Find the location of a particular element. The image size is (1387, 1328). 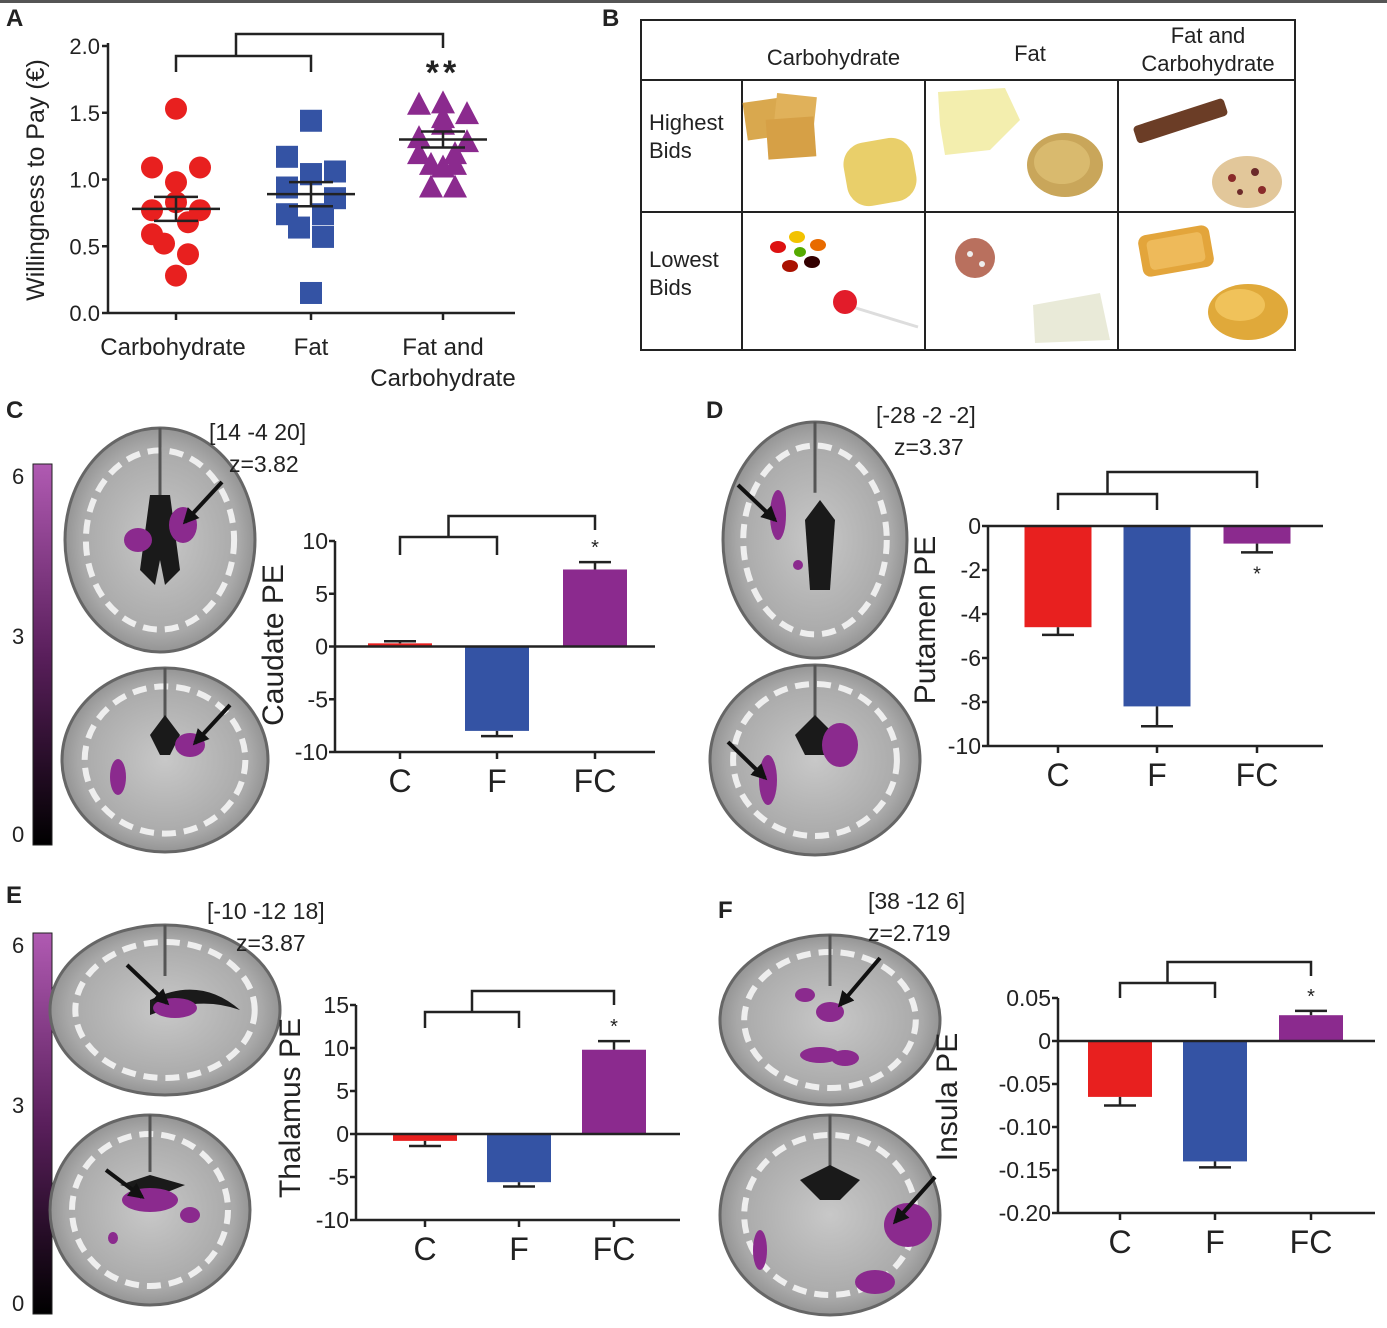

significance-marker: ** is located at coordinates (443, 73).